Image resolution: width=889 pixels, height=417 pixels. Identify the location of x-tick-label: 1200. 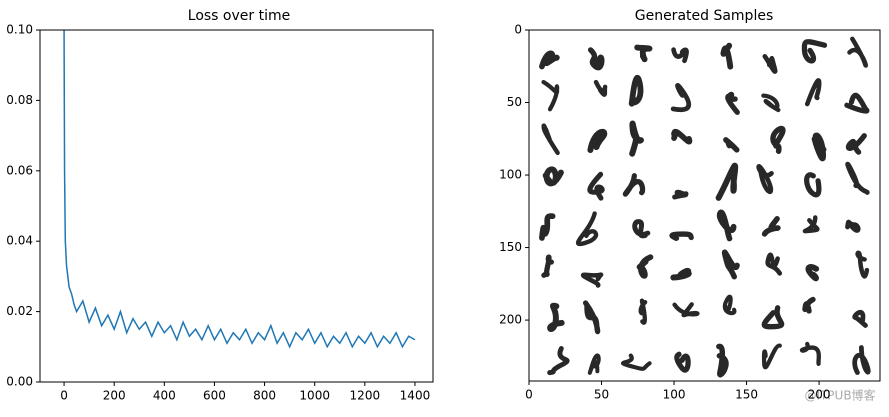
(365, 396).